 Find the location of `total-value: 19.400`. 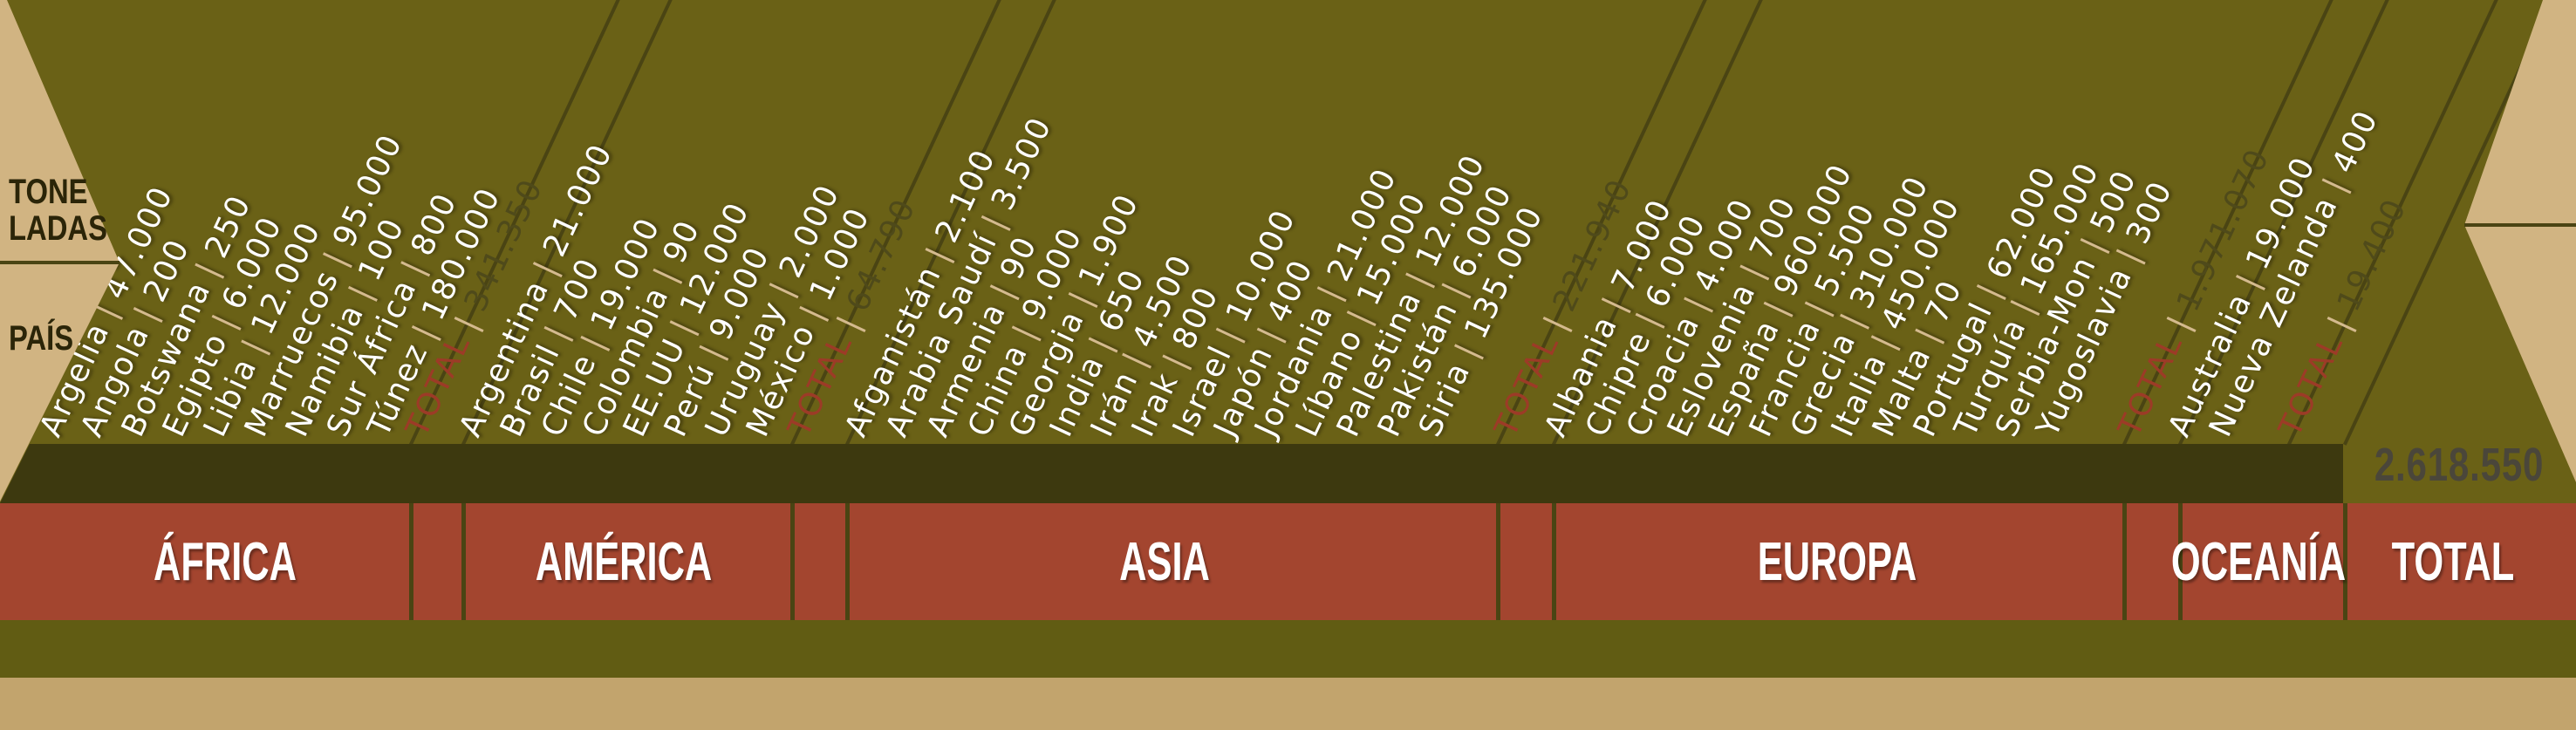

total-value: 19.400 is located at coordinates (2372, 255).